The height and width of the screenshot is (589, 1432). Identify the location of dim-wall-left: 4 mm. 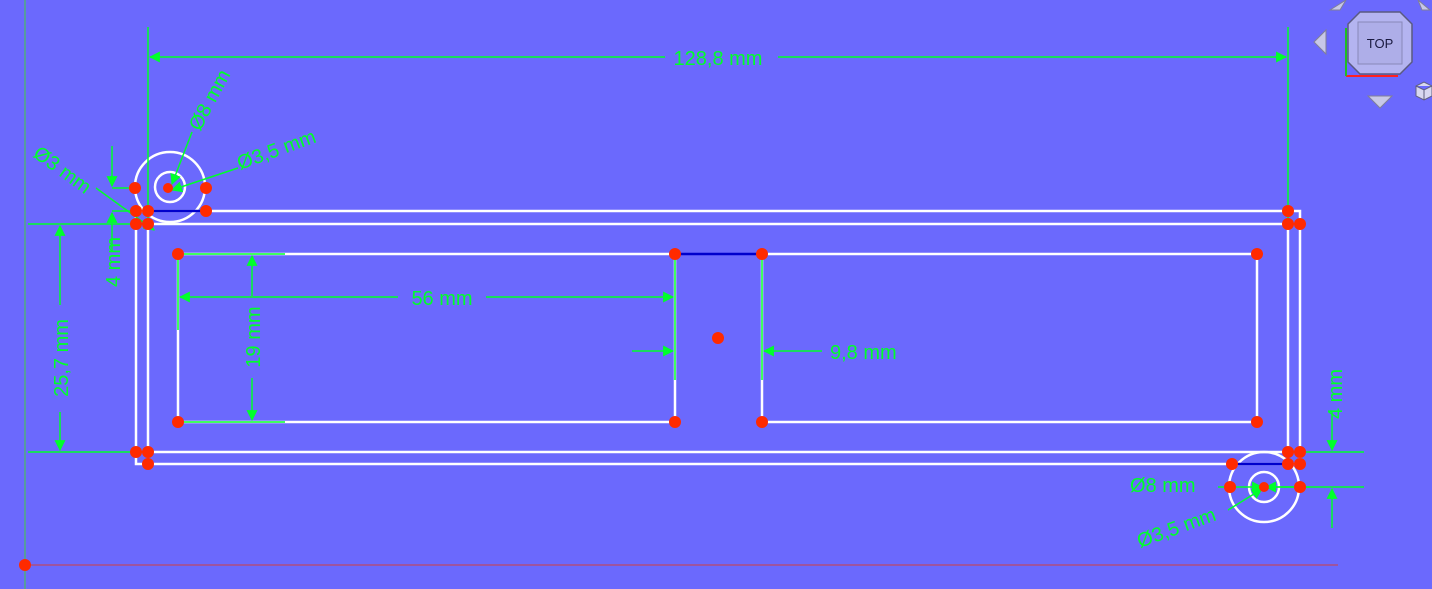
(114, 262).